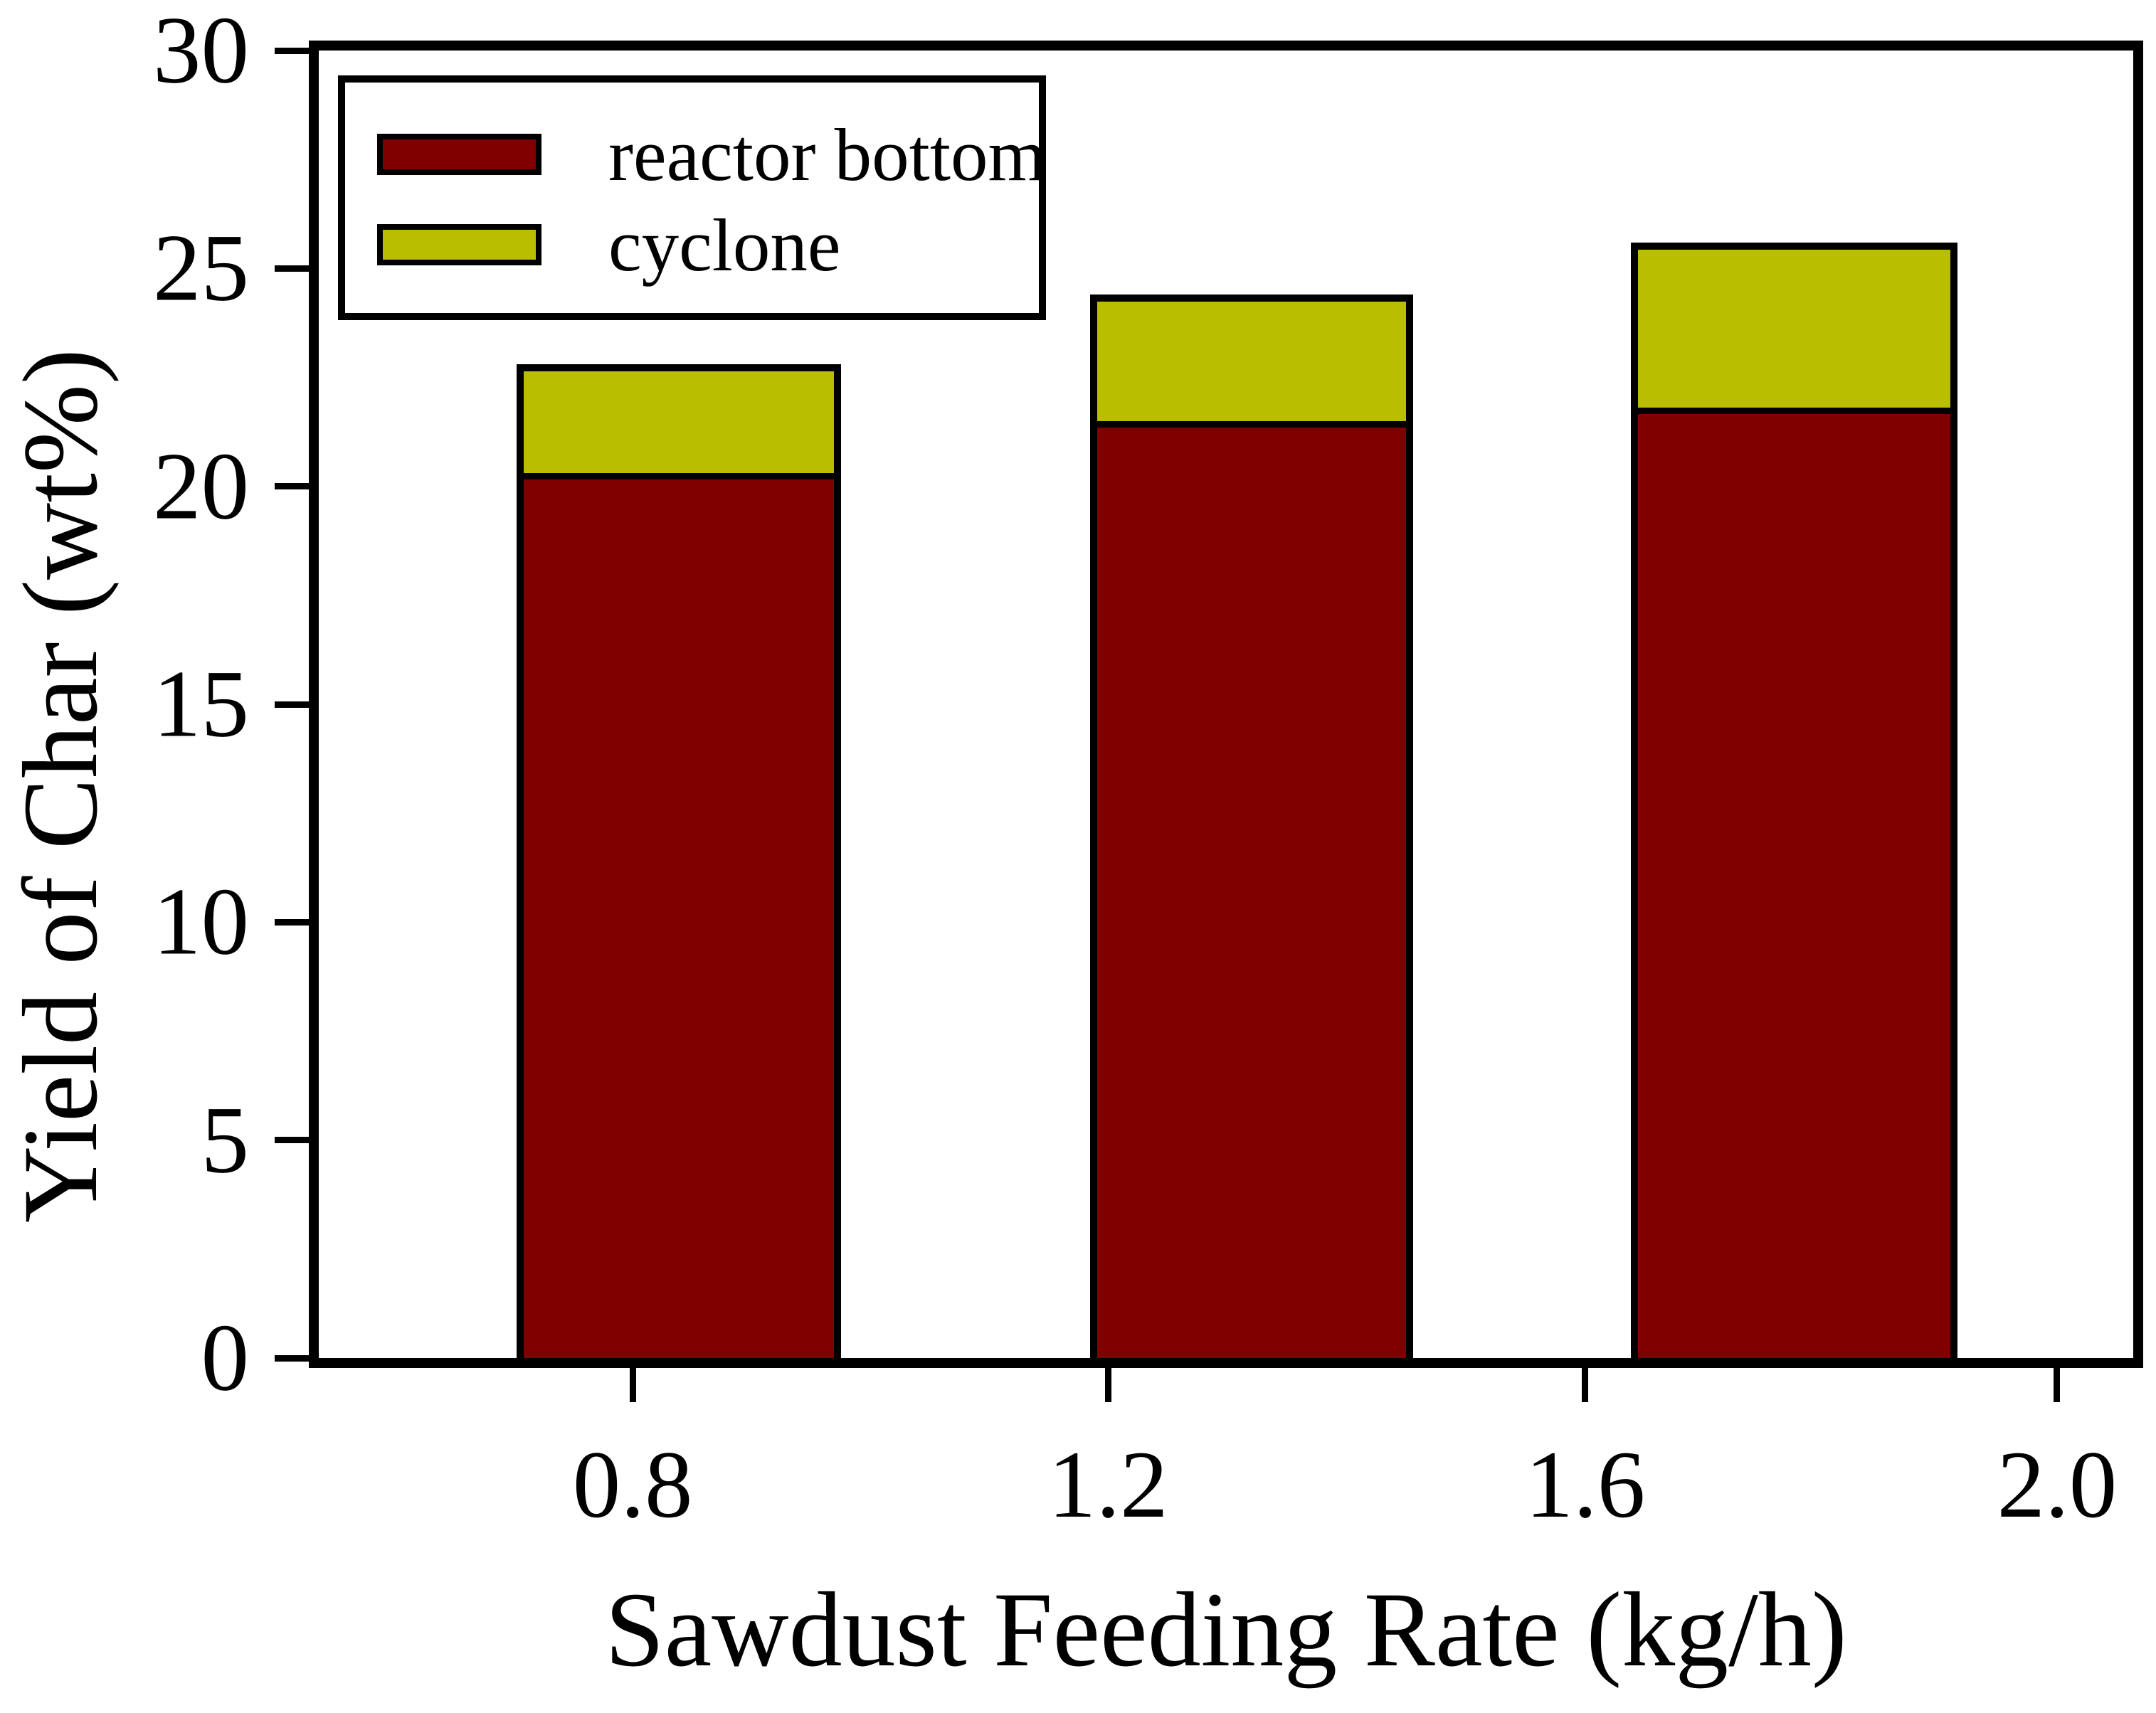 The image size is (2156, 1713). I want to click on legend-swatch-reactor-bottom, so click(459, 154).